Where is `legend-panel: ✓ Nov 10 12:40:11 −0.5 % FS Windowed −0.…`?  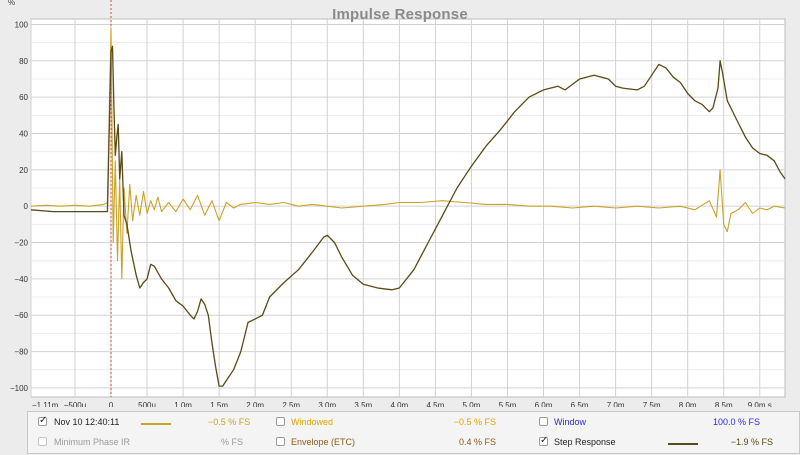 legend-panel: ✓ Nov 10 12:40:11 −0.5 % FS Windowed −0.… is located at coordinates (413, 432).